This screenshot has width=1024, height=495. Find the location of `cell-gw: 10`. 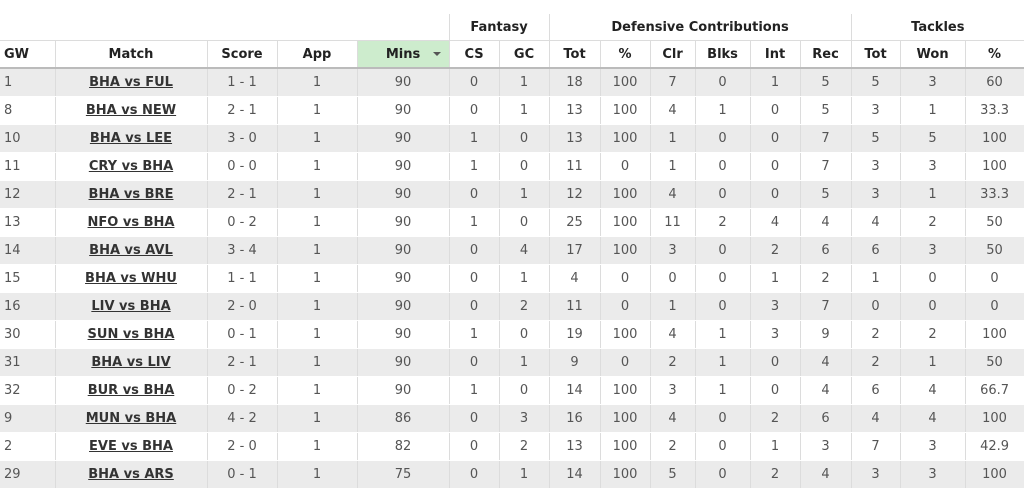

cell-gw: 10 is located at coordinates (28, 138).